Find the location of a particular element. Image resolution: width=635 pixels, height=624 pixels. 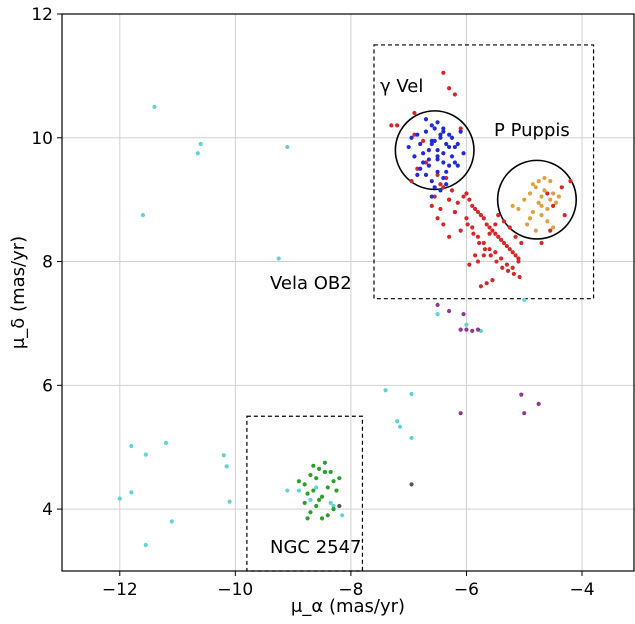

dark-point is located at coordinates (339, 506).